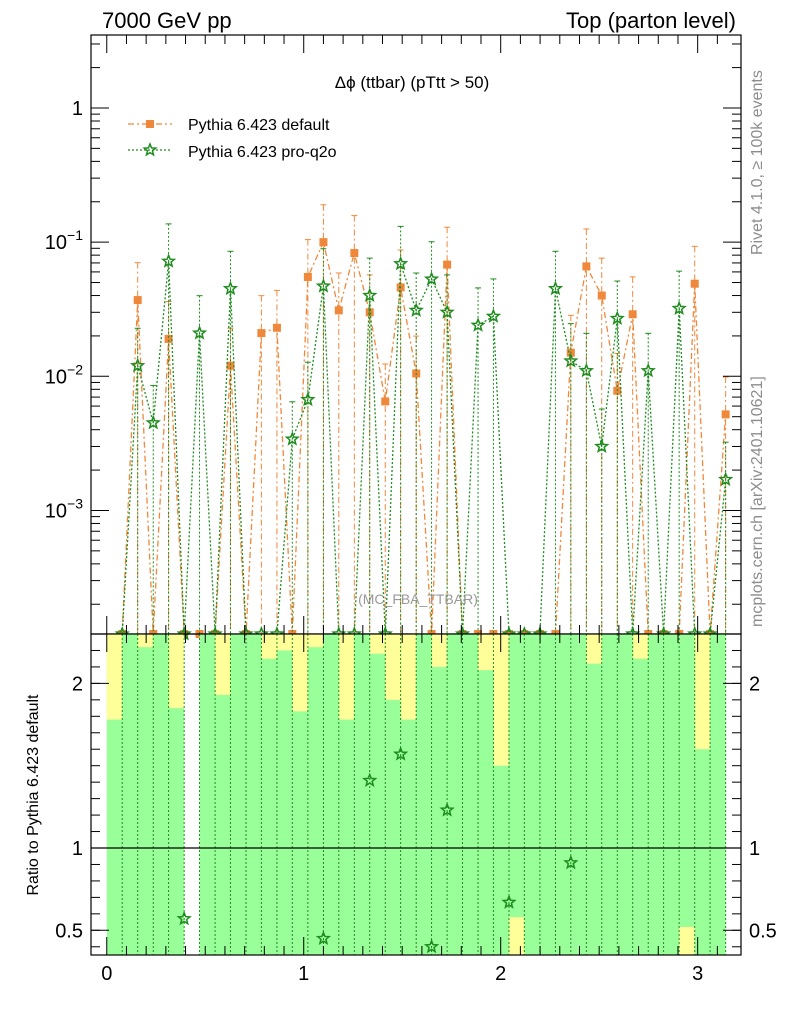 This screenshot has width=786, height=1024. What do you see at coordinates (262, 152) in the screenshot?
I see `legend-label-proq2o: Pythia 6.423 pro-q2o` at bounding box center [262, 152].